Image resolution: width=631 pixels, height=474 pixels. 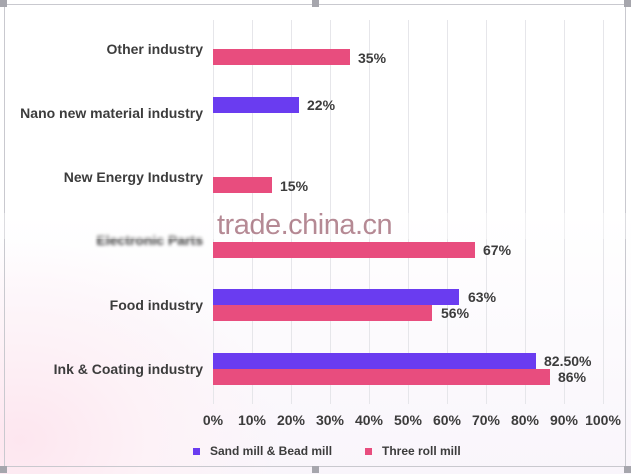 I want to click on bar-sand-mill-food, so click(x=336, y=297).